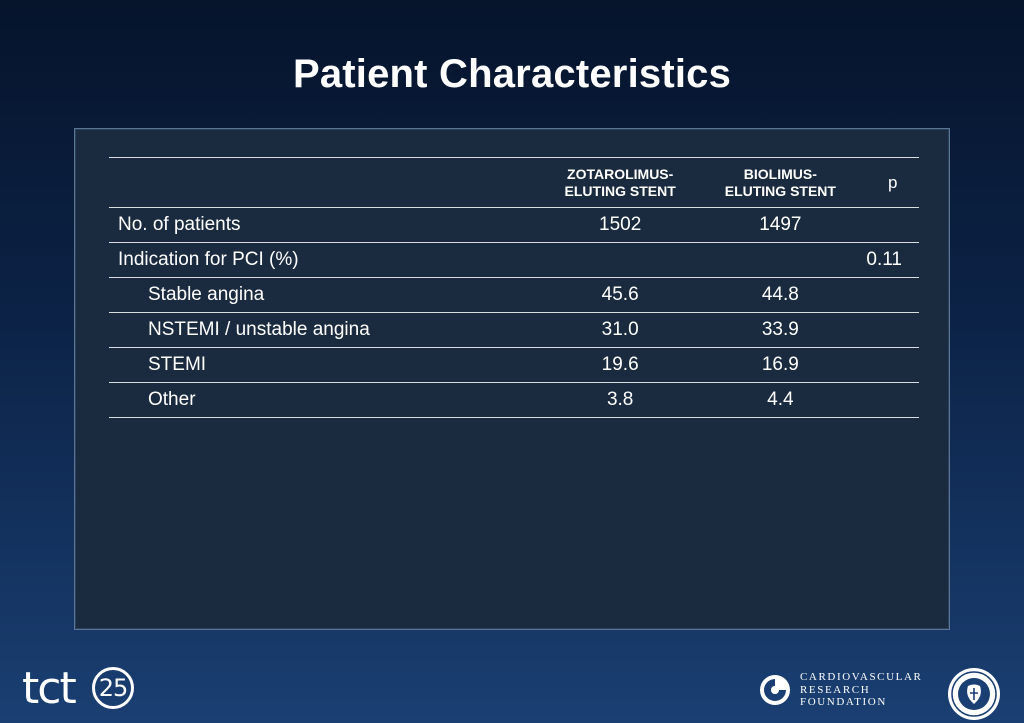 The image size is (1024, 723). Describe the element at coordinates (328, 295) in the screenshot. I see `row-label: Stable angina` at that location.